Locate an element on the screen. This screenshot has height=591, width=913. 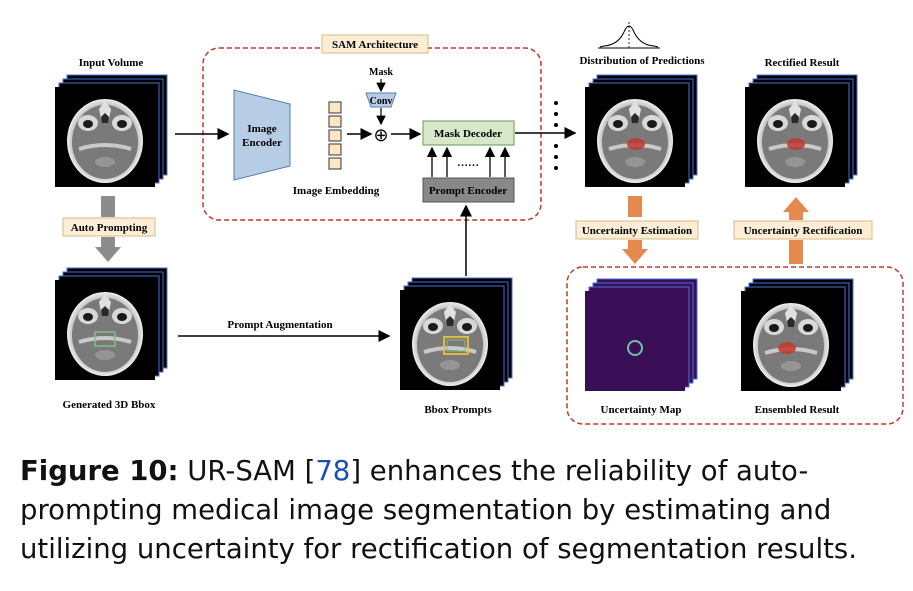
conv-label: Conv is located at coordinates (381, 101).